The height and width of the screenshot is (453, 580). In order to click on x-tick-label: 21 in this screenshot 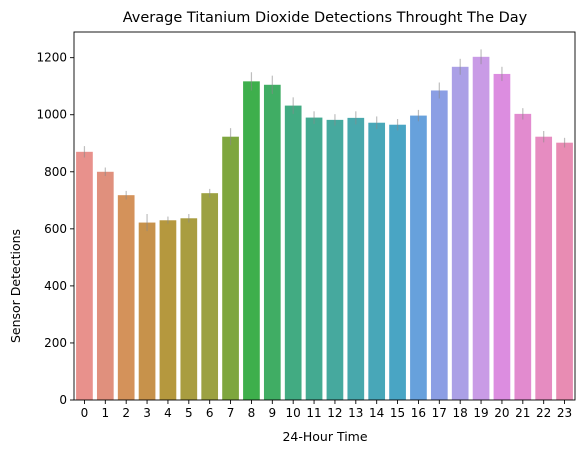, I will do `click(522, 413)`.